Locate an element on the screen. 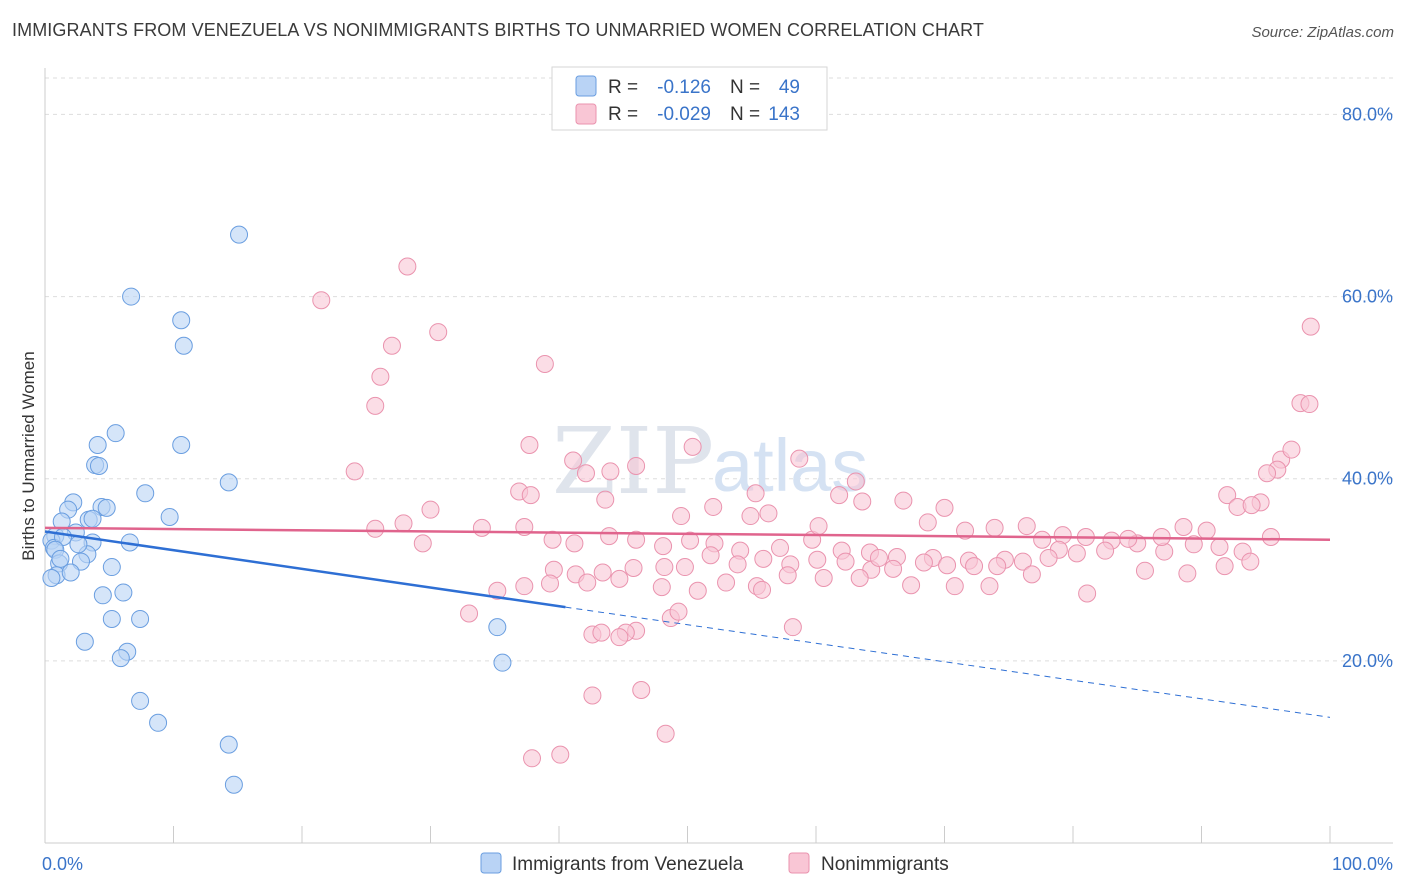 The image size is (1406, 892). legend-swatch-venezuela is located at coordinates (586, 86).